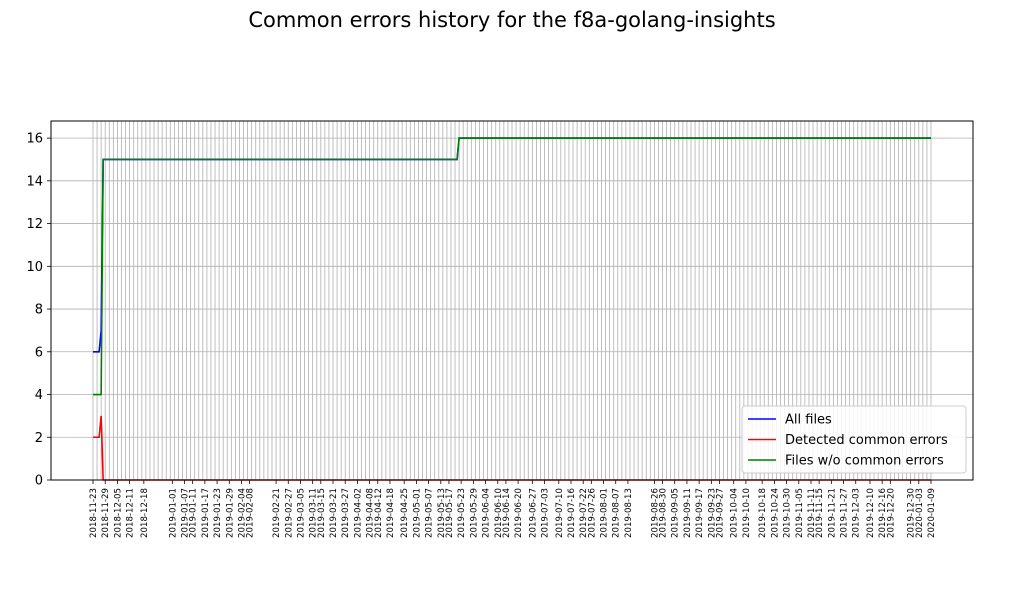 The height and width of the screenshot is (600, 1024). I want to click on x-tick-label: 2019-09-27, so click(720, 513).